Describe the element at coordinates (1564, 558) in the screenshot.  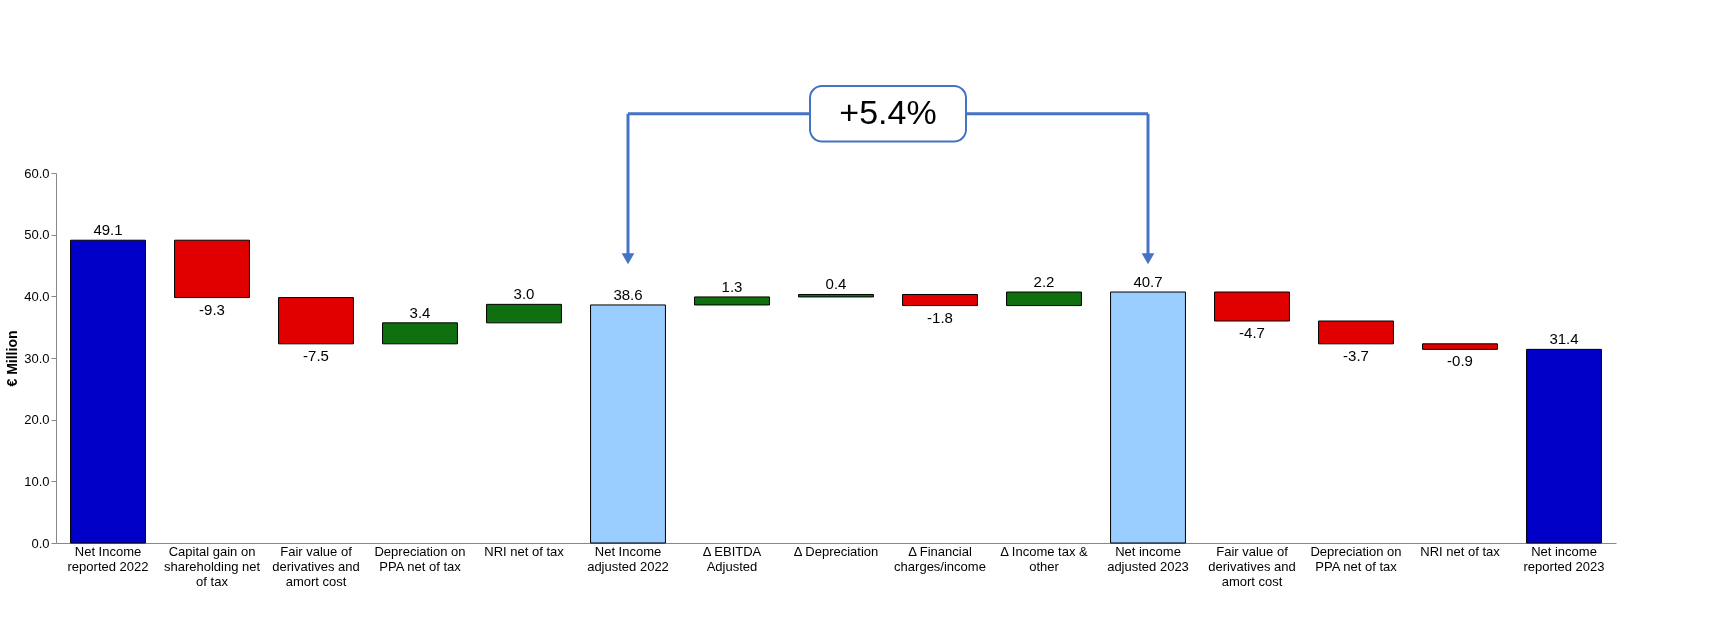
I see `x-tick-label: Net income reported 2023` at that location.